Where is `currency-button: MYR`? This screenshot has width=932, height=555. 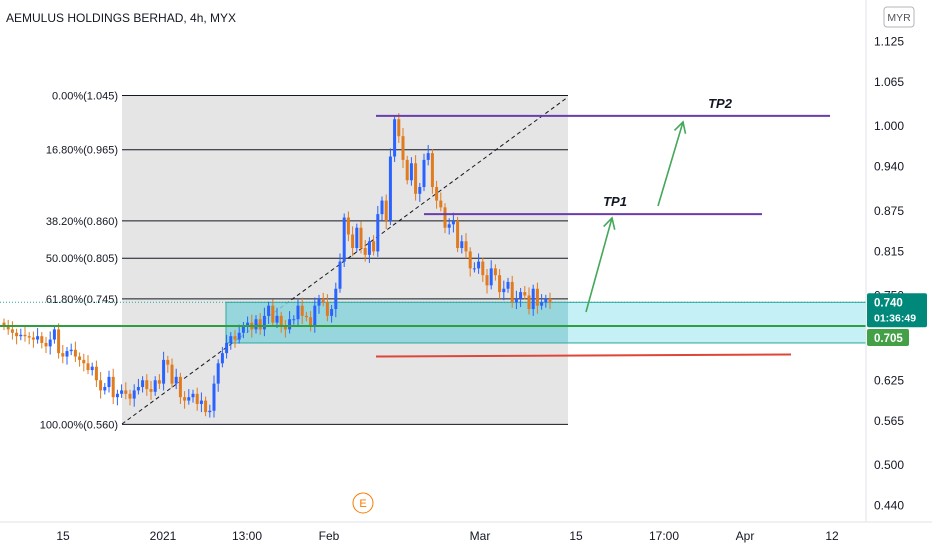
currency-button: MYR is located at coordinates (899, 17).